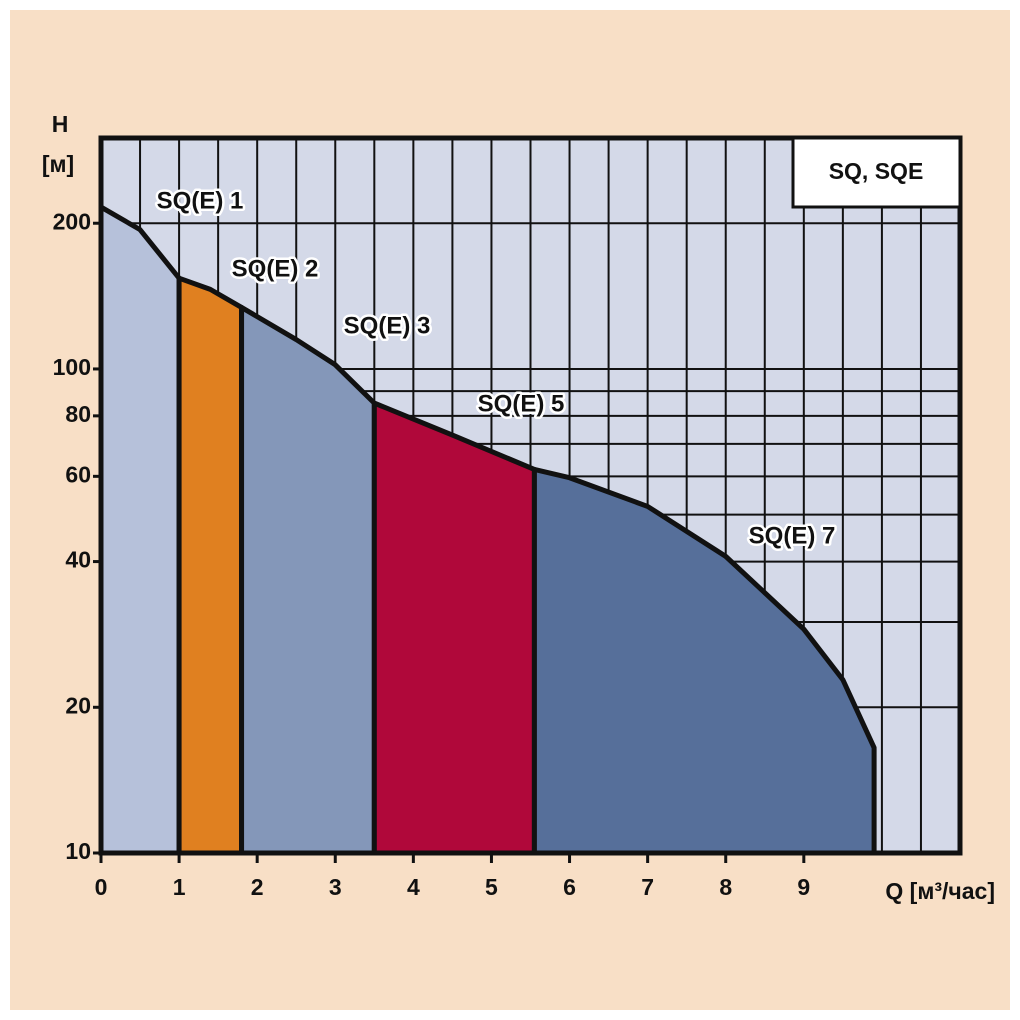  I want to click on y-axis-unit: [м], so click(58, 164).